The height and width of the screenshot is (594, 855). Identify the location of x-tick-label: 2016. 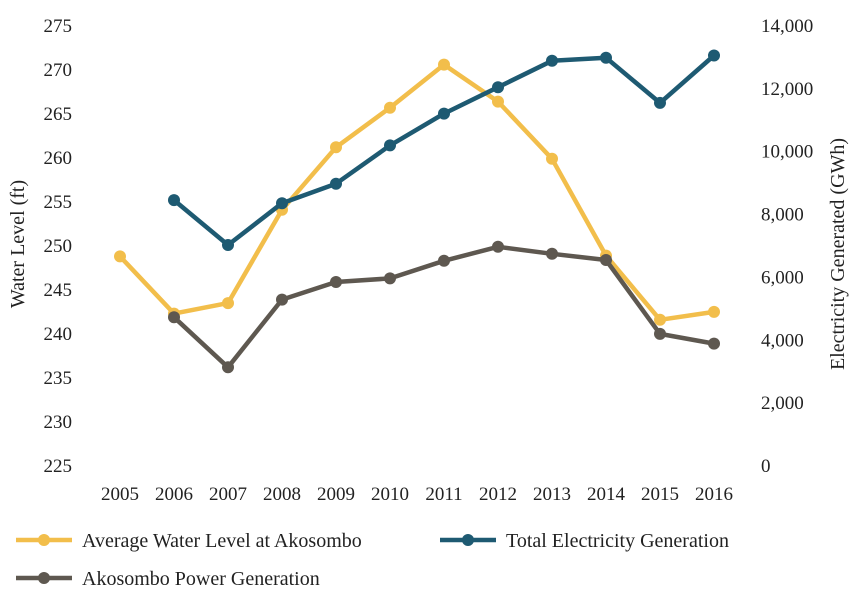
(714, 494).